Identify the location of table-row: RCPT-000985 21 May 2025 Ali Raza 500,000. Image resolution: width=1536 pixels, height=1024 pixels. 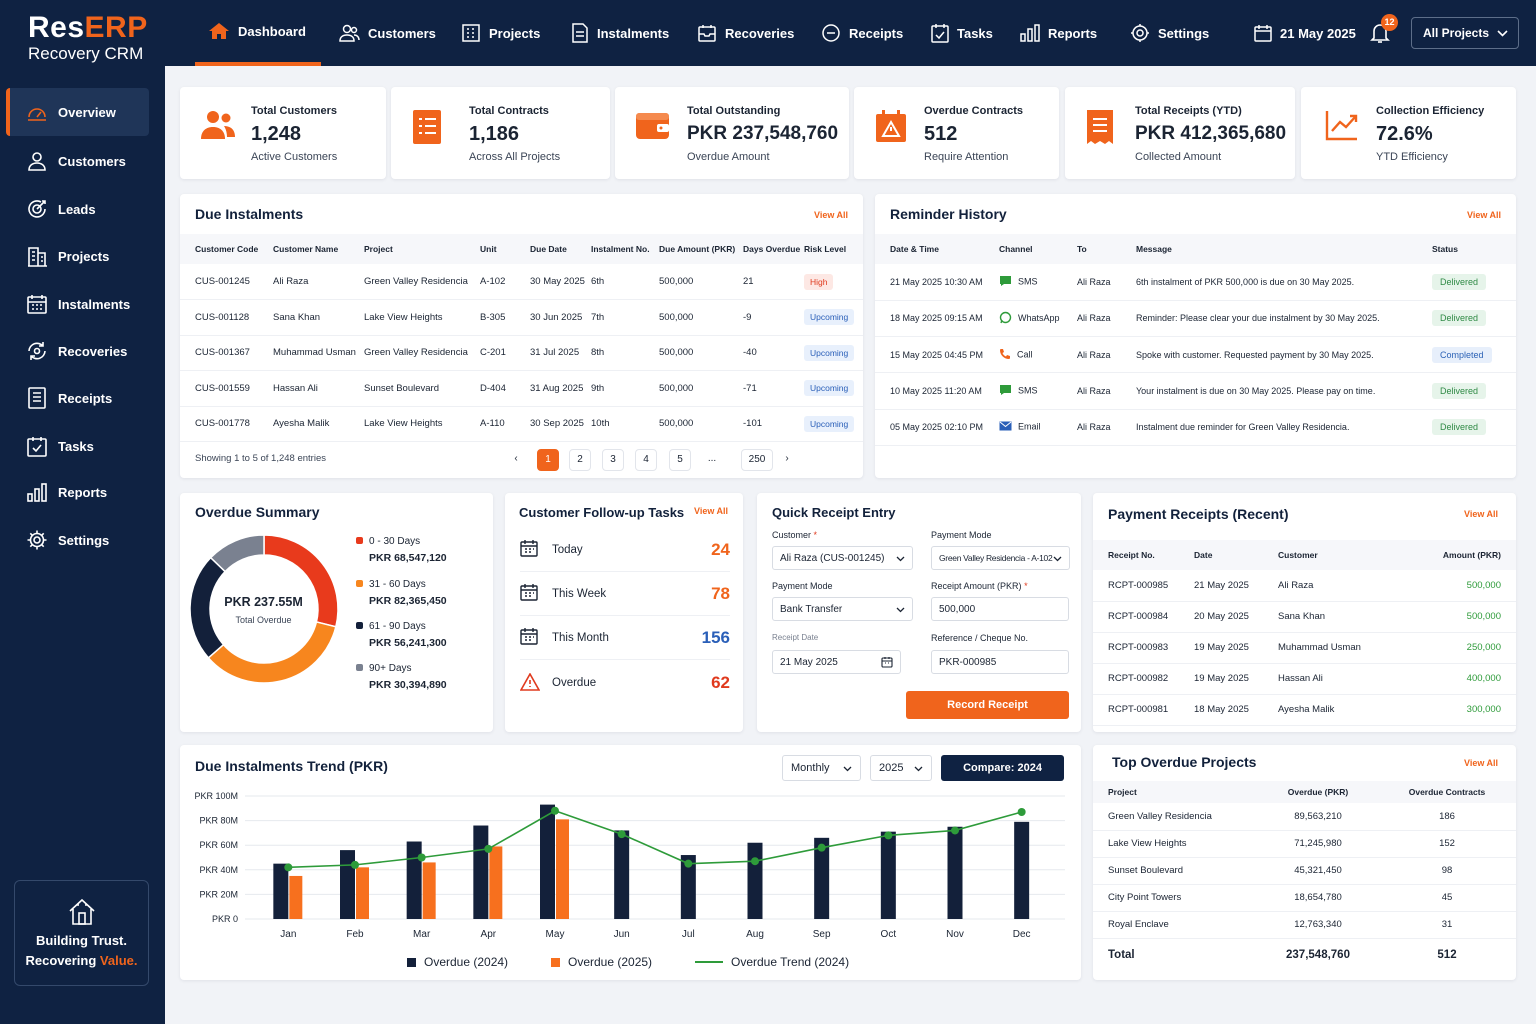
(1304, 586).